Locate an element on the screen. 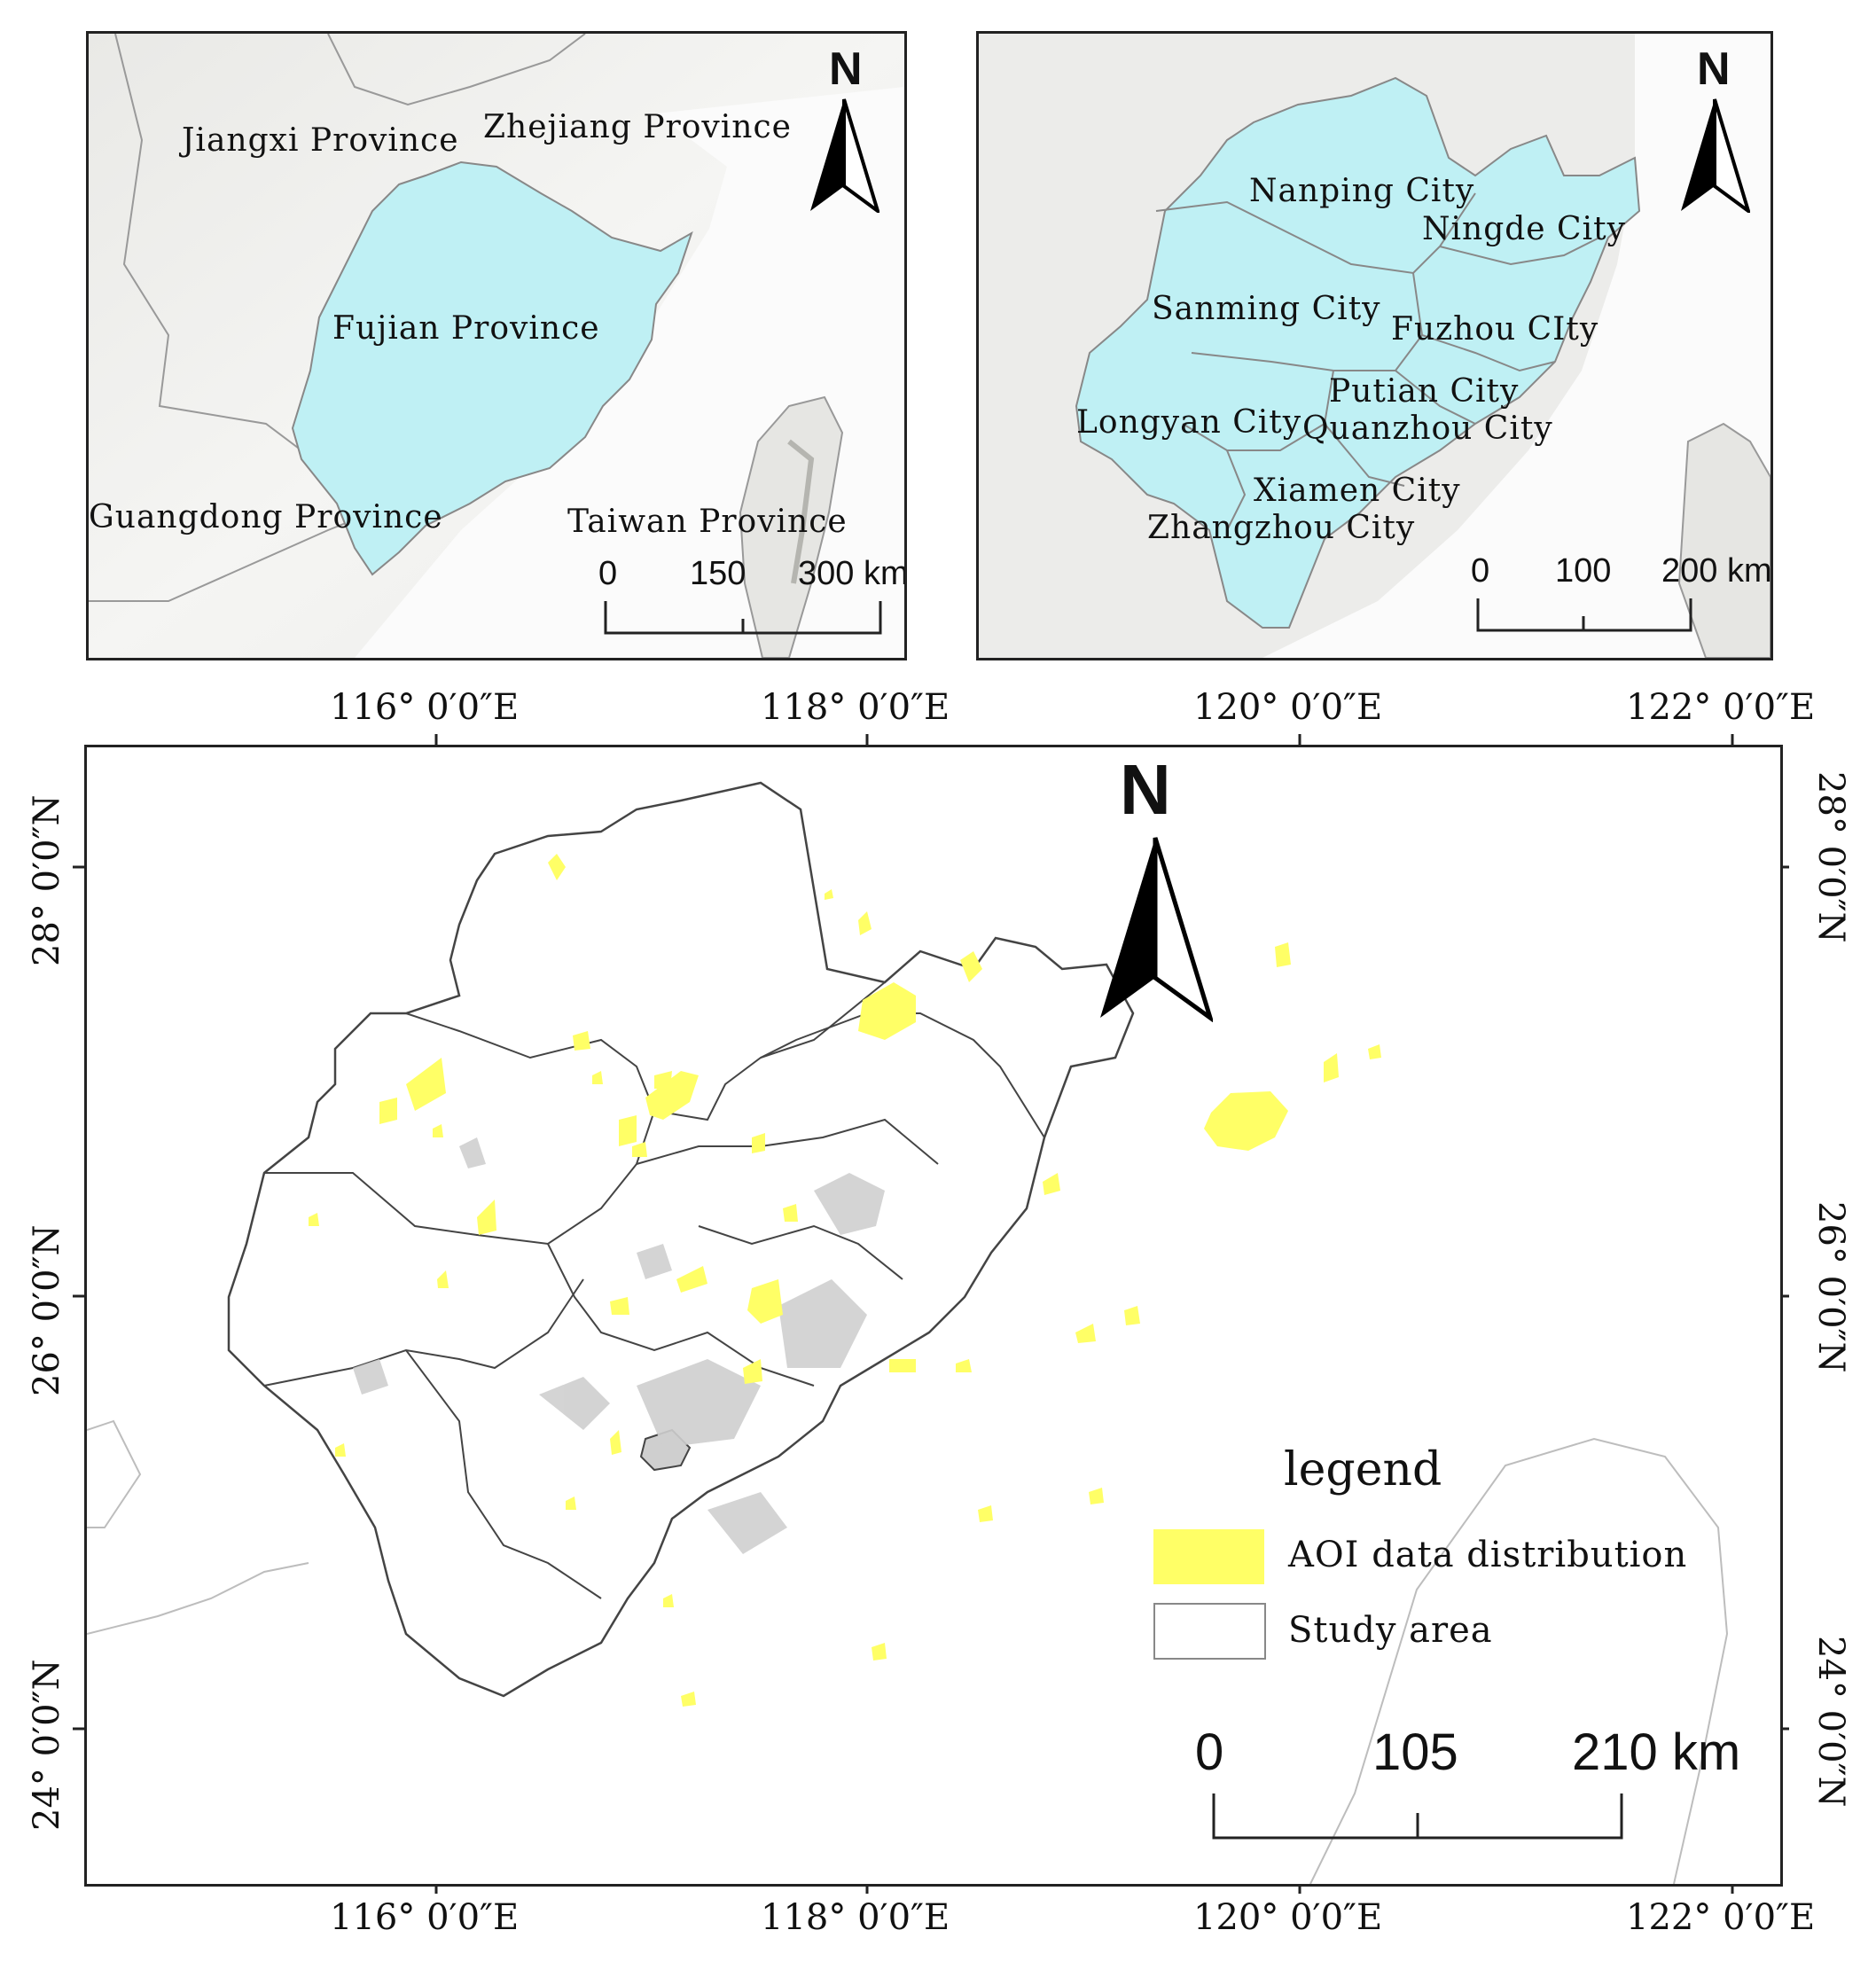 Image resolution: width=1876 pixels, height=1977 pixels. province-map-svg is located at coordinates (496, 346).